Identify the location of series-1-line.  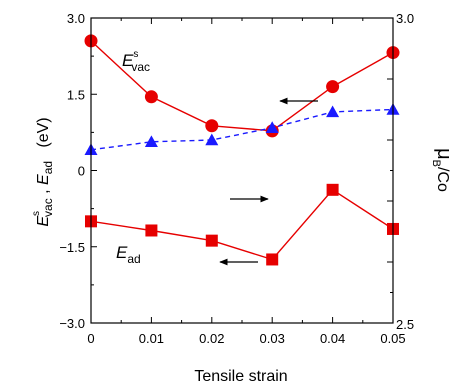
(242, 224).